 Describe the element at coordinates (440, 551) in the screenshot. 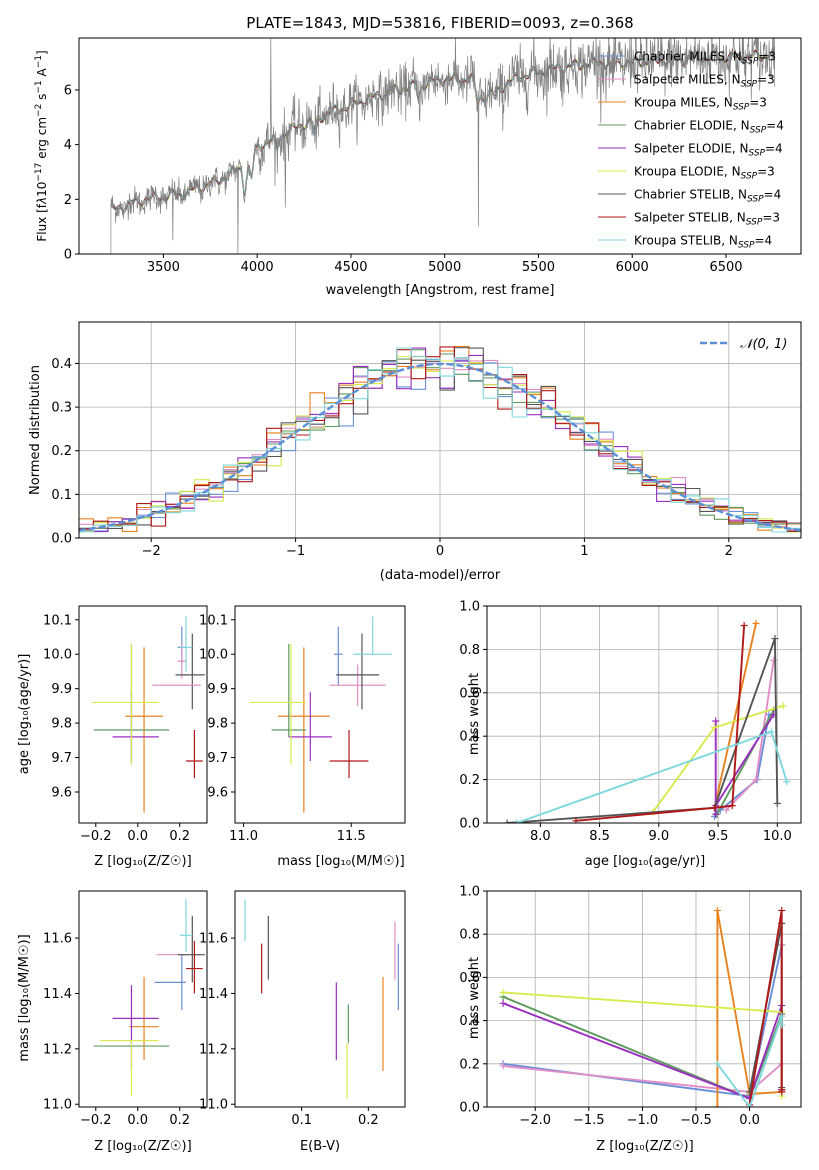

I see `x-tick-label: 0` at that location.